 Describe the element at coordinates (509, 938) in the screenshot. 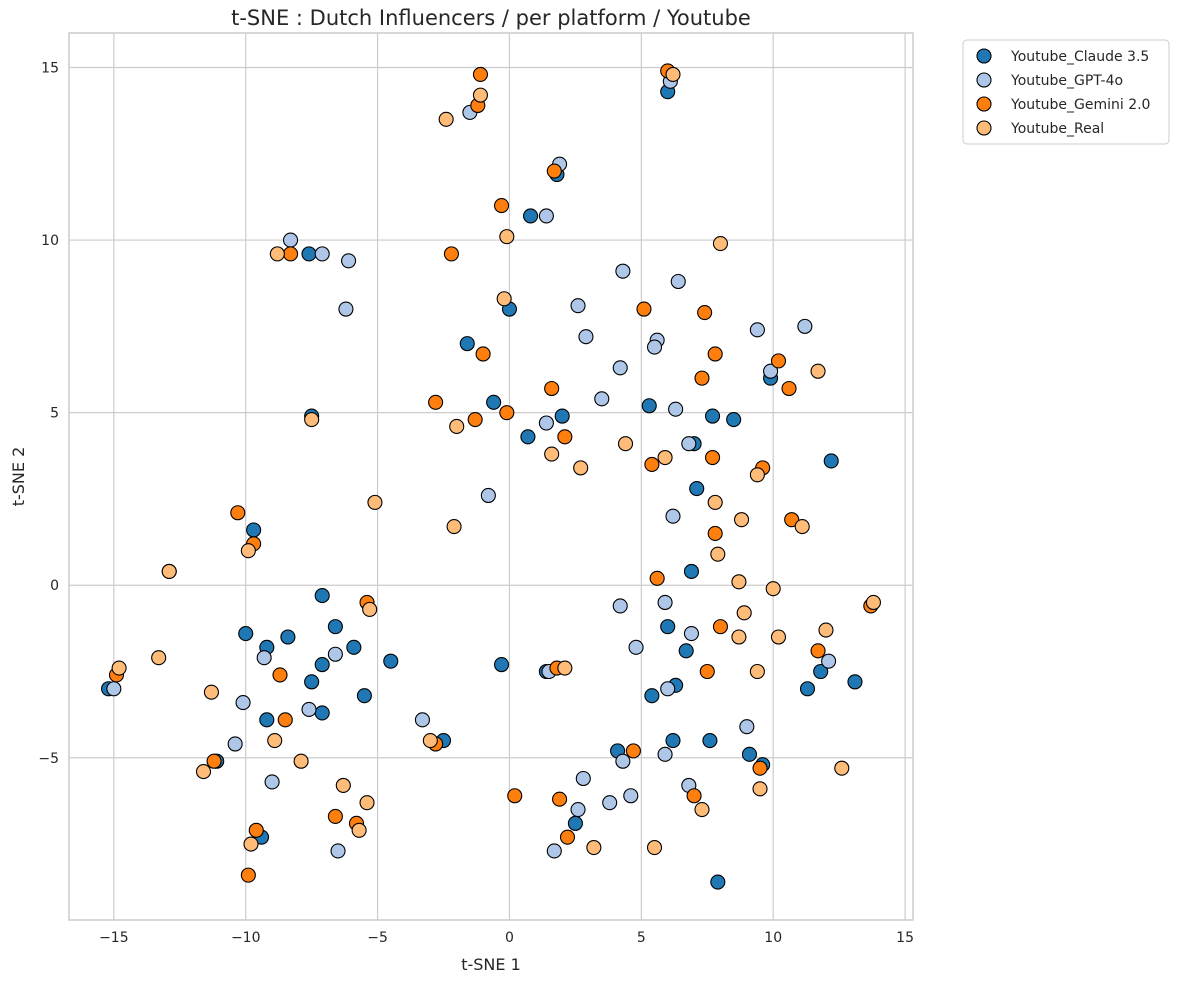

I see `x-tick-label: 0` at that location.